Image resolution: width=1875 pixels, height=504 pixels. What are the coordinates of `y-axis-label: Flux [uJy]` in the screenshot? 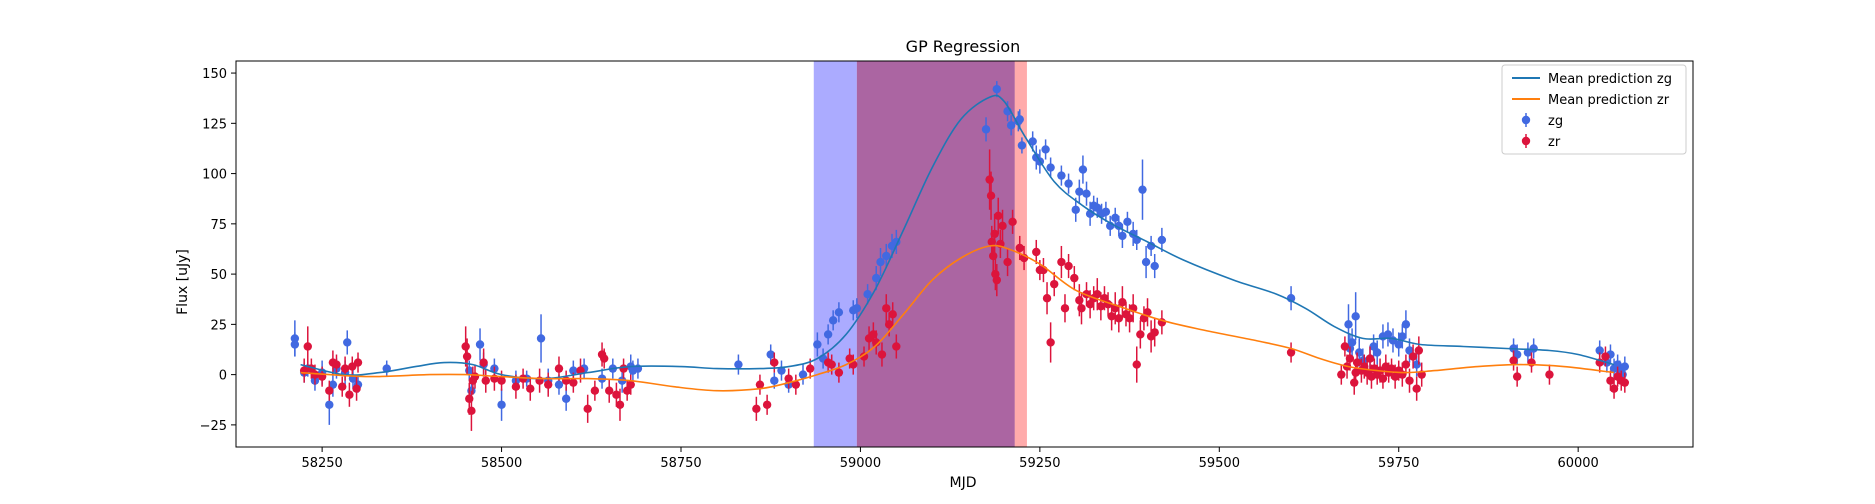 It's located at (183, 282).